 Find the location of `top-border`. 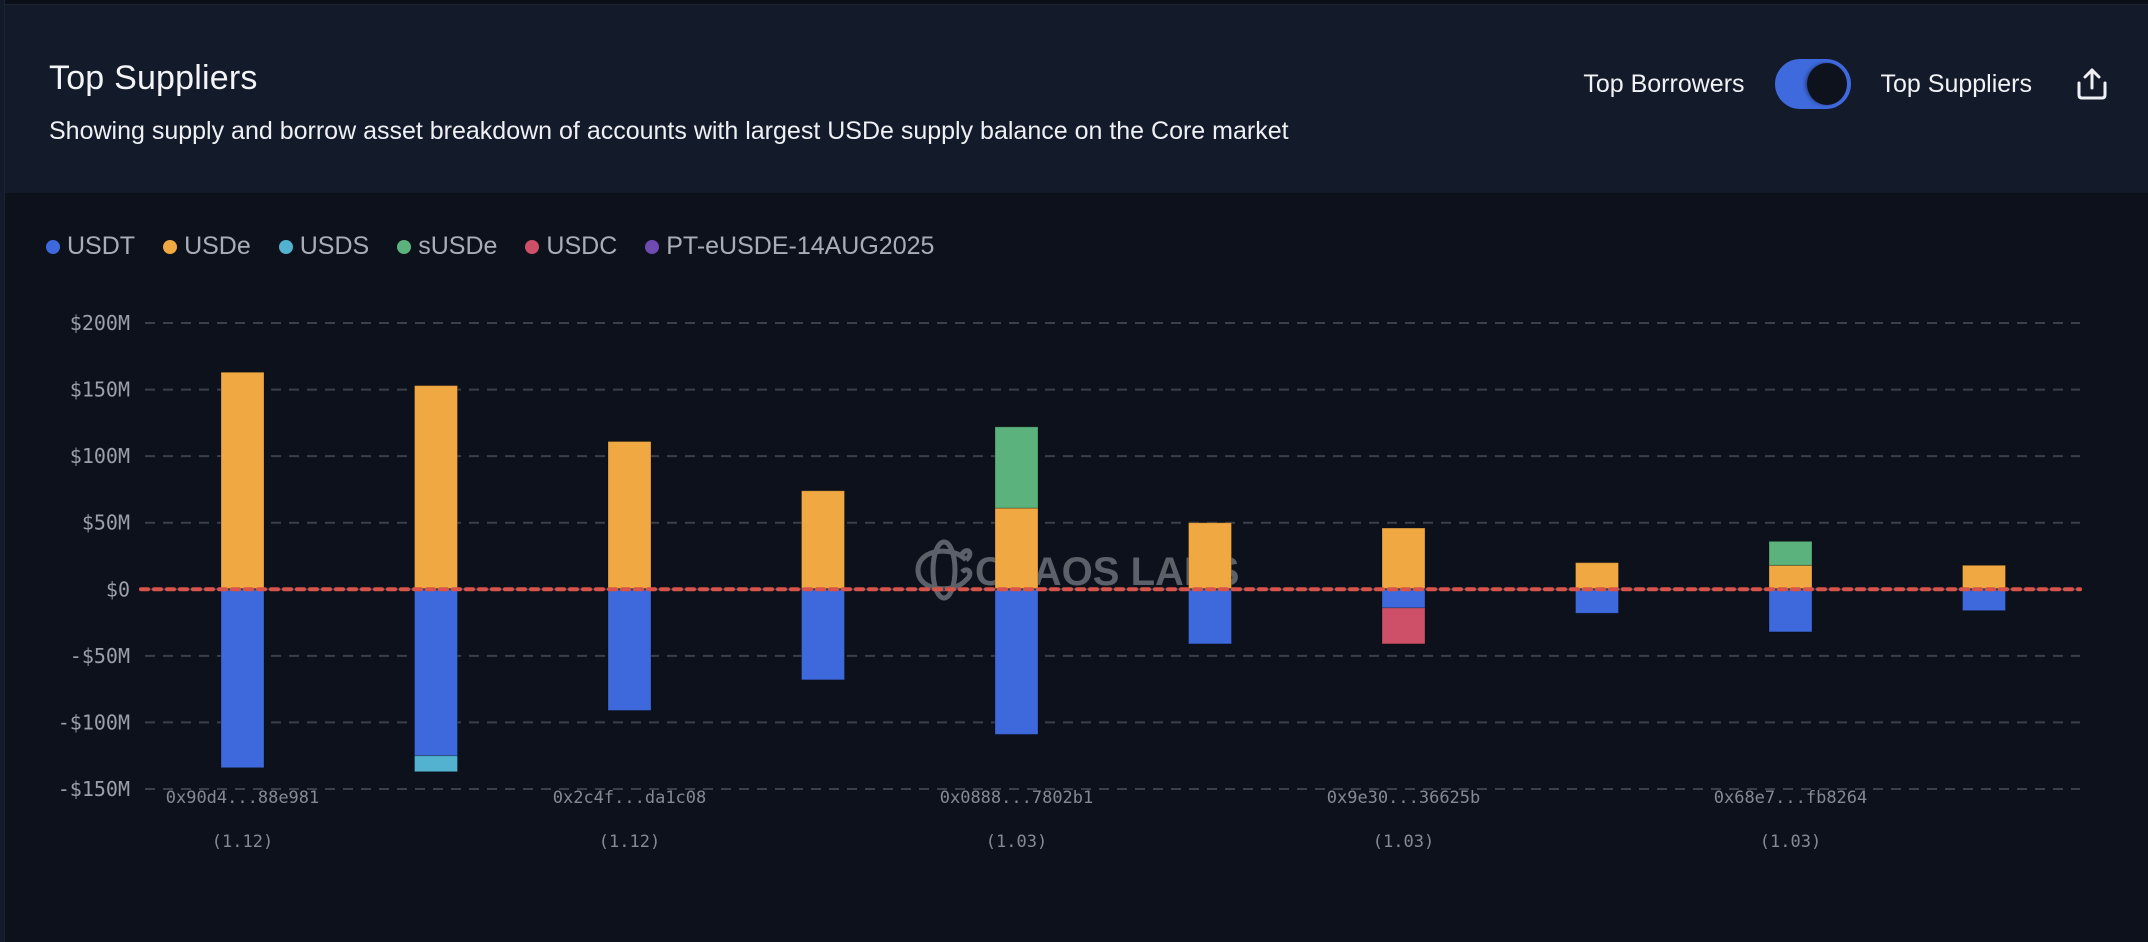

top-border is located at coordinates (1074, 2).